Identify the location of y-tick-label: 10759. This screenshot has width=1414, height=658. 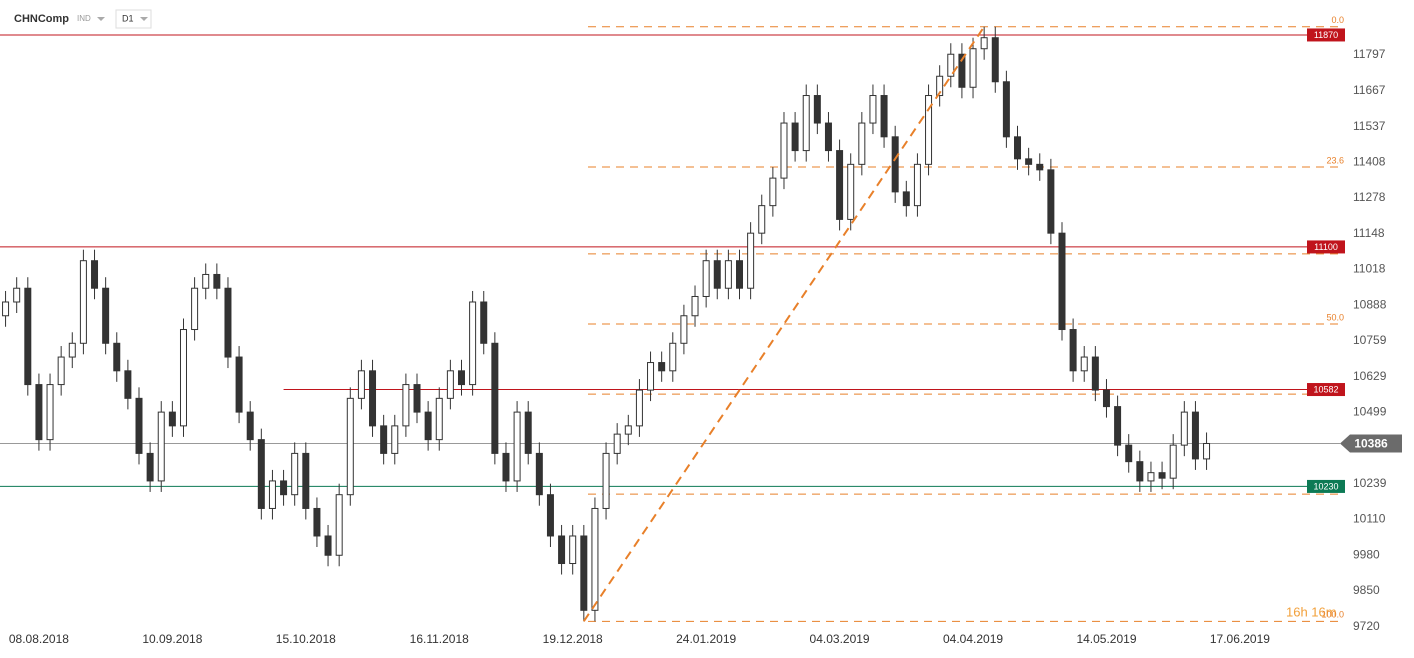
(1370, 340).